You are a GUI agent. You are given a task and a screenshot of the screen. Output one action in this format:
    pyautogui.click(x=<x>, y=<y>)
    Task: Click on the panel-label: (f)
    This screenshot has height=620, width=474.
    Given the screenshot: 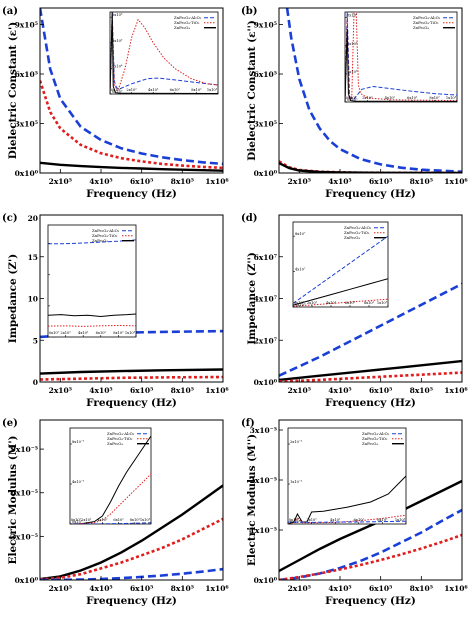 What is the action you would take?
    pyautogui.click(x=248, y=423)
    